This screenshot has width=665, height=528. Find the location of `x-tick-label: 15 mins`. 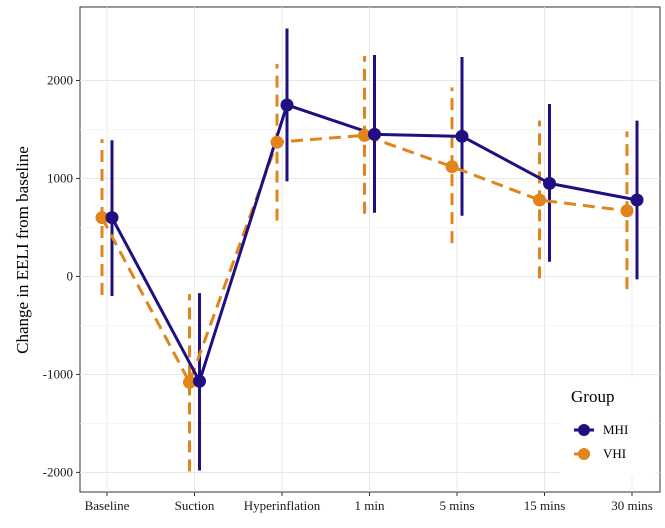

x-tick-label: 15 mins is located at coordinates (545, 505).